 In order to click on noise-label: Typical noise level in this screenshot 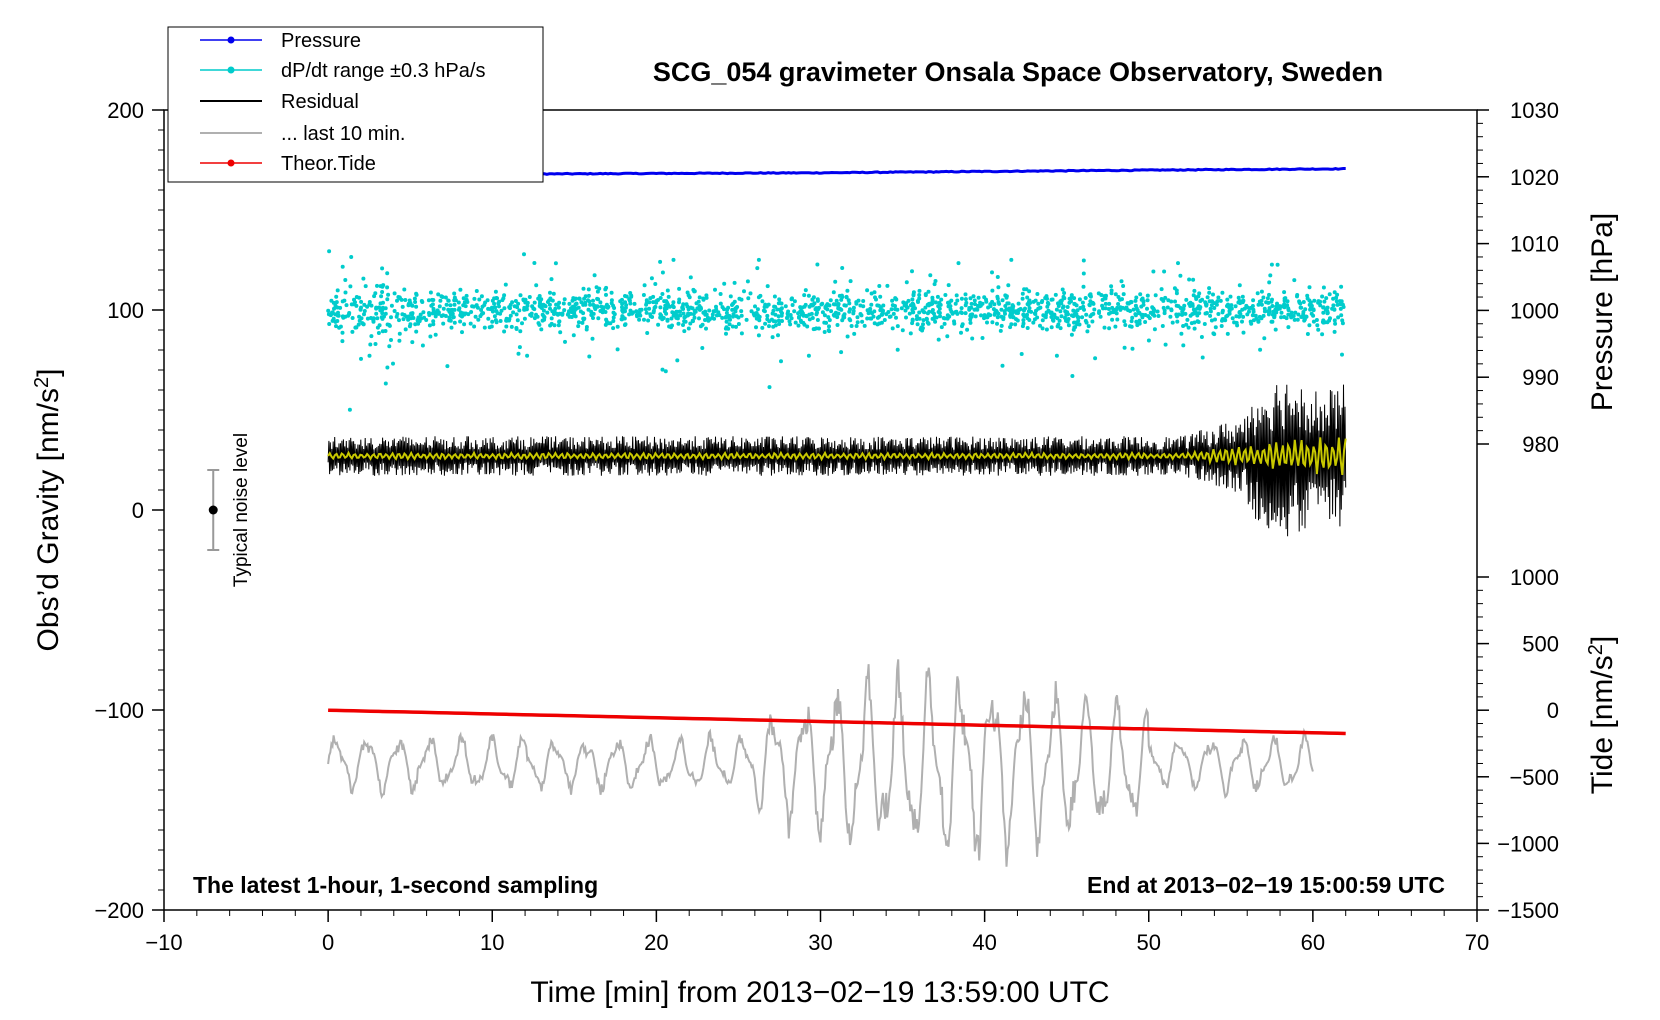, I will do `click(241, 510)`.